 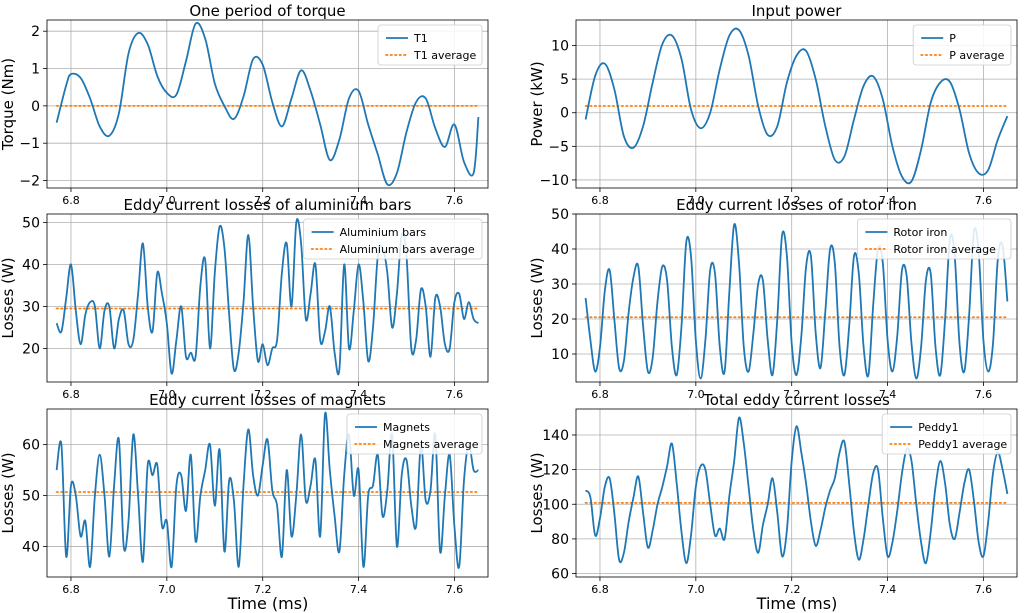 I want to click on legend-label-series: Magnets, so click(x=406, y=427).